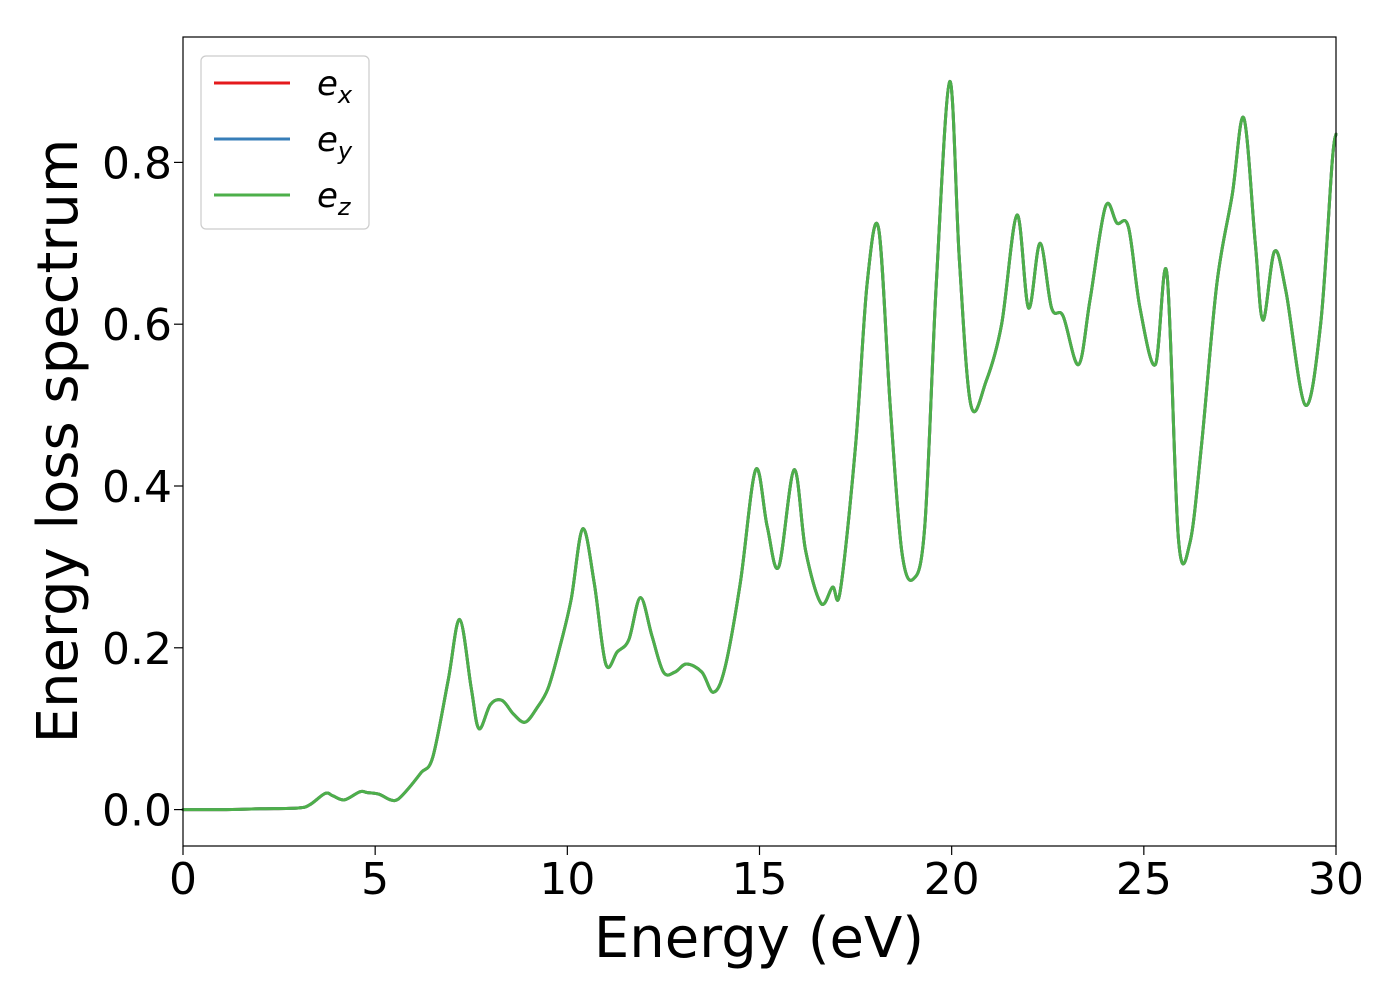 The height and width of the screenshot is (1000, 1400). Describe the element at coordinates (137, 811) in the screenshot. I see `y-tick-label: 0.0` at that location.